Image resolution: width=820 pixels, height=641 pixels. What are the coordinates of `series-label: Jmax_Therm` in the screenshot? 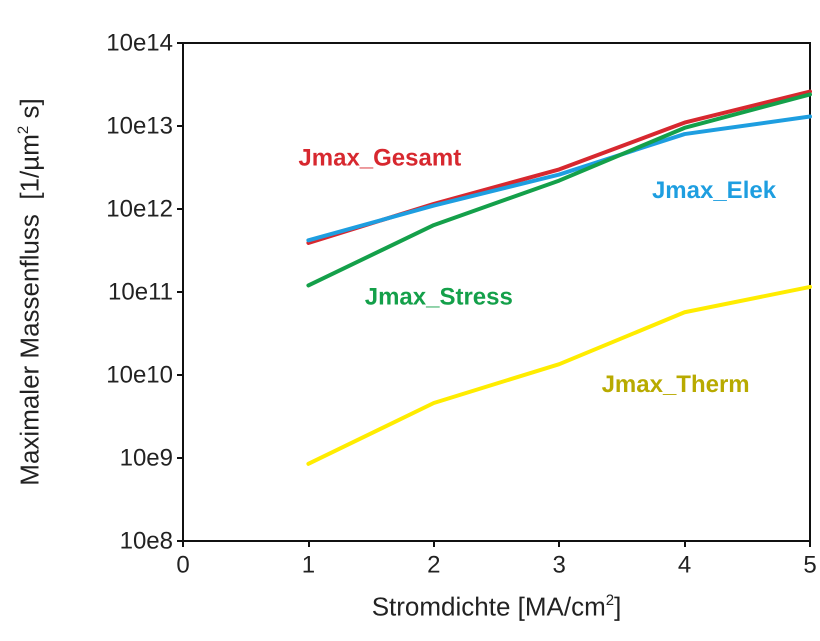 It's located at (676, 384).